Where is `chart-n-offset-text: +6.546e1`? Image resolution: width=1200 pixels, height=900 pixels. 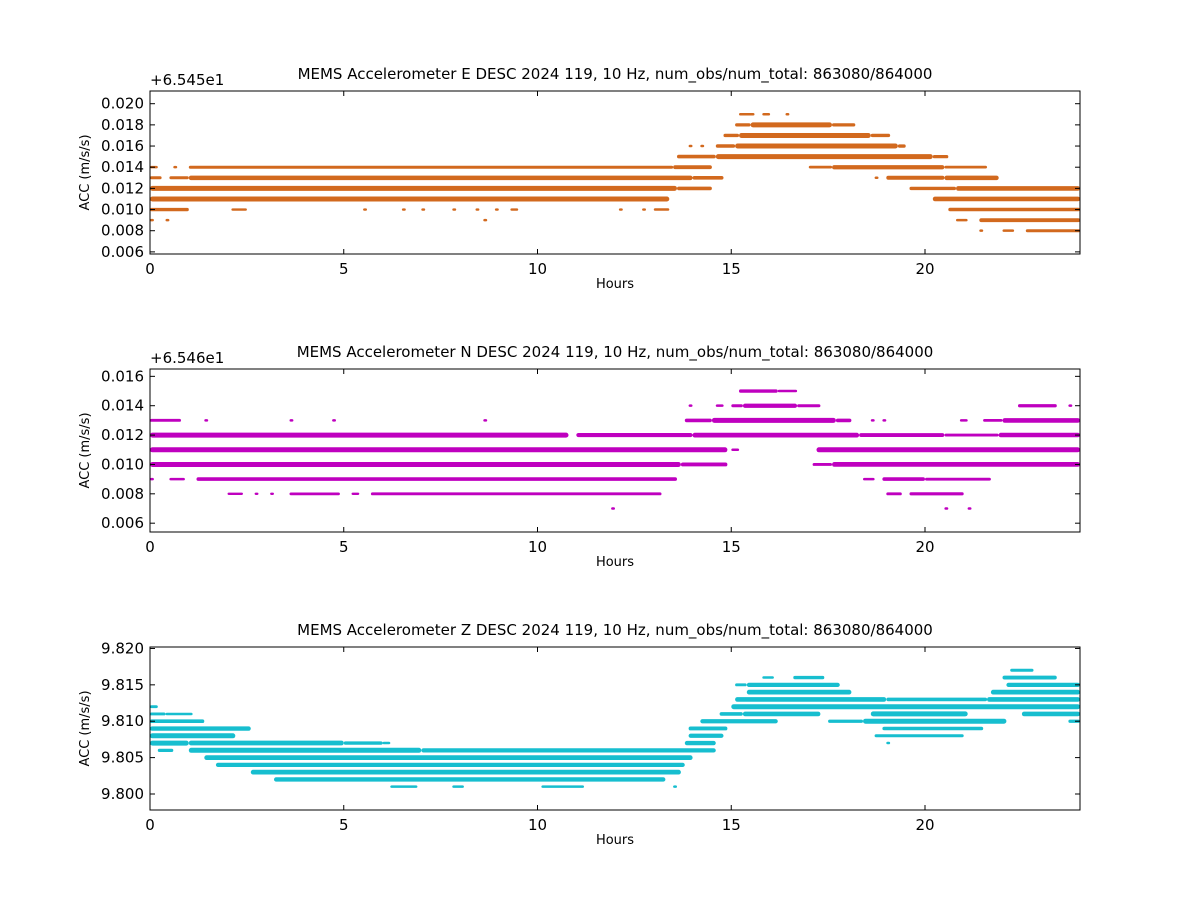
chart-n-offset-text: +6.546e1 is located at coordinates (187, 358).